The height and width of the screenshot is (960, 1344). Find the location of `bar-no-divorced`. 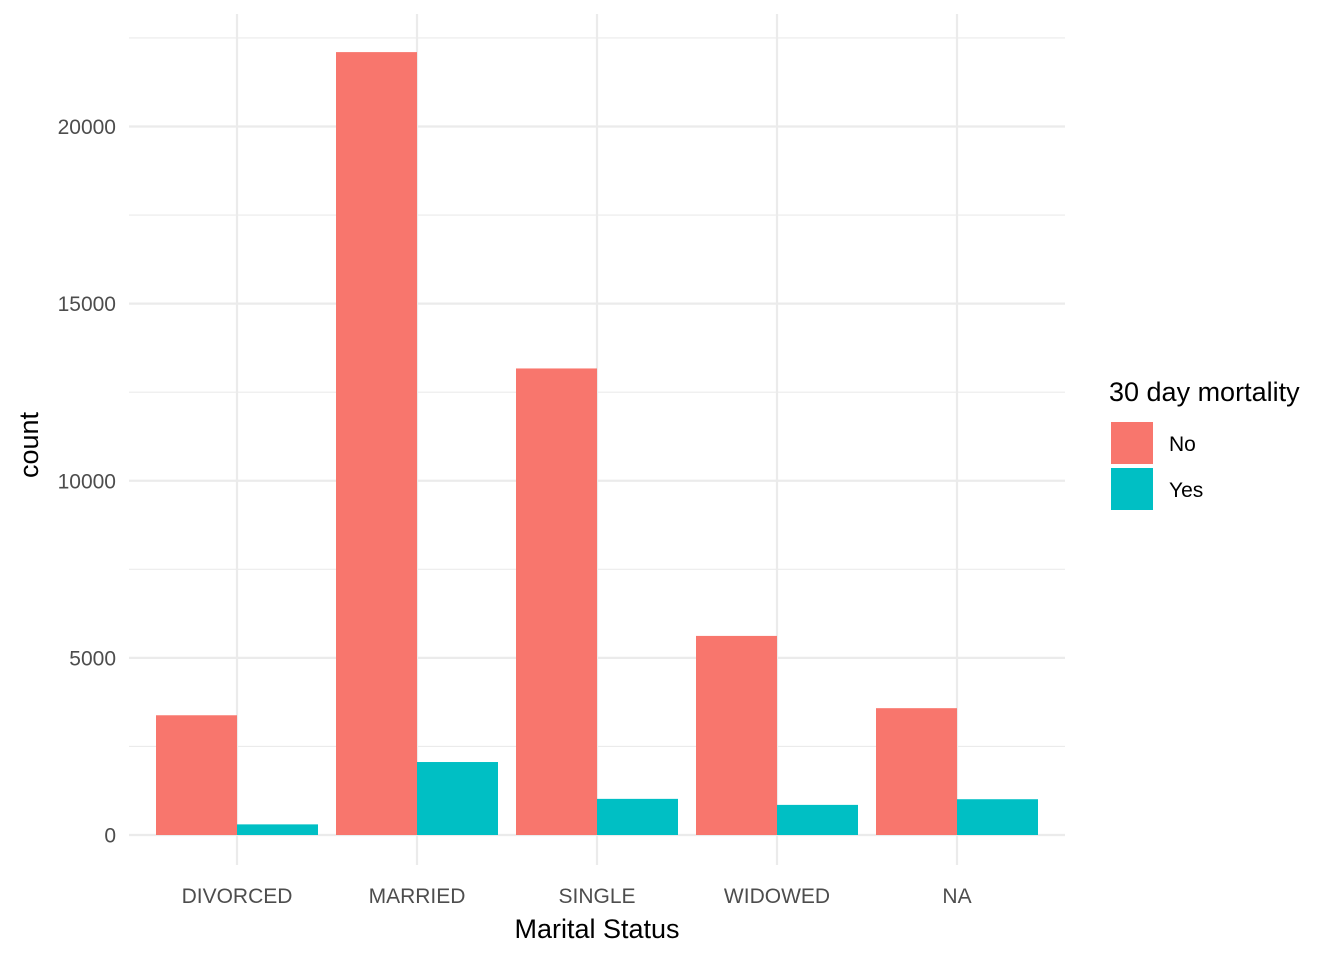

bar-no-divorced is located at coordinates (196, 775).